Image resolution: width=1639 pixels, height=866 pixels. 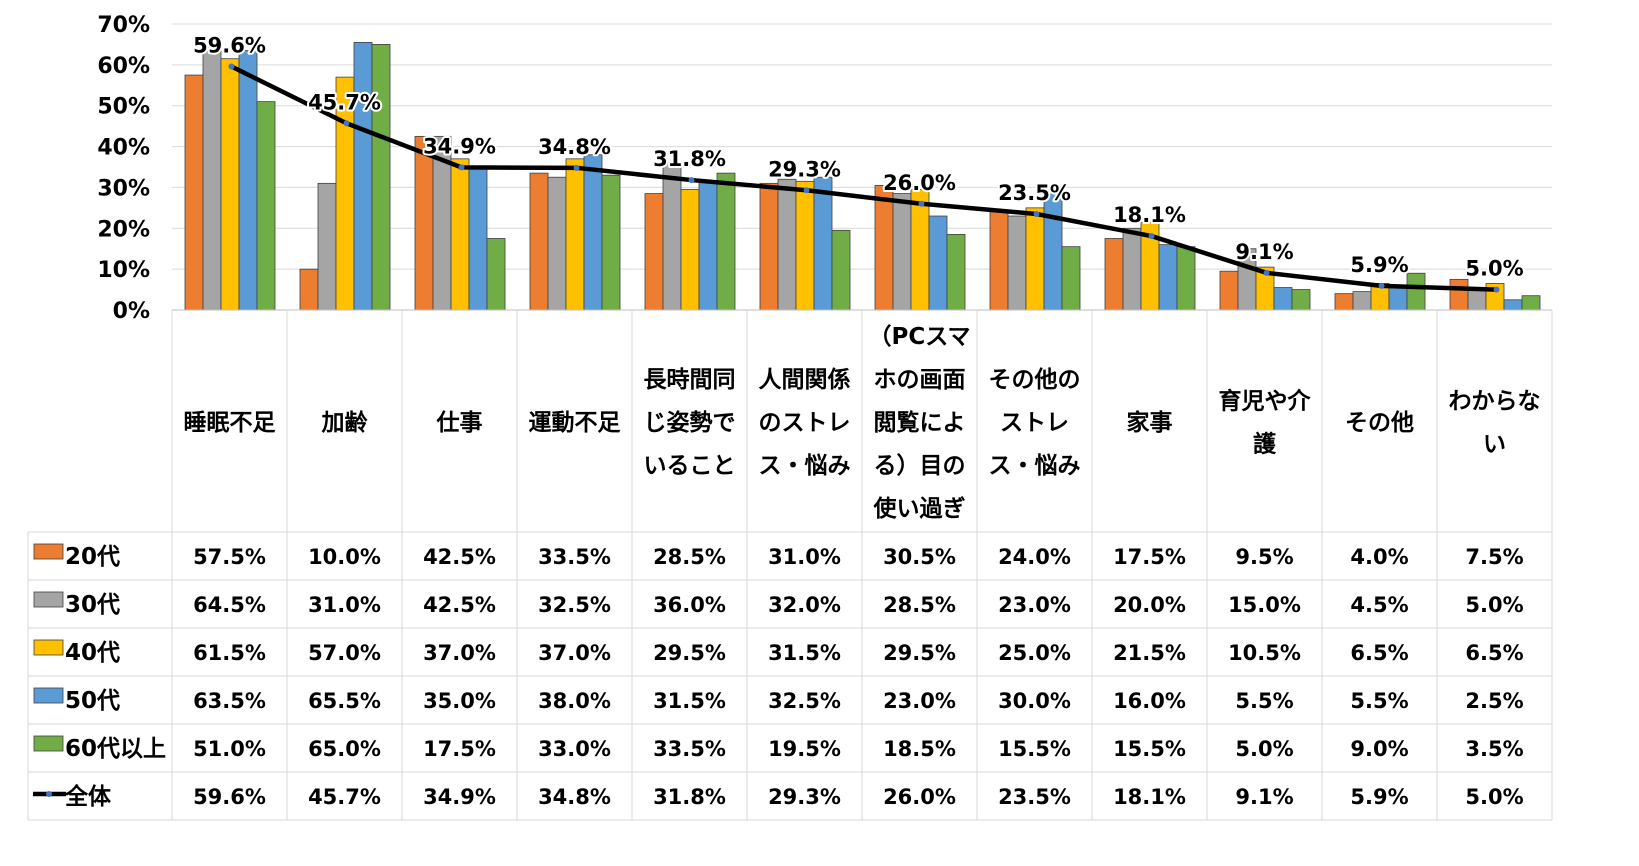 What do you see at coordinates (804, 749) in the screenshot?
I see `table-cell-60代以上-5: 19.5%` at bounding box center [804, 749].